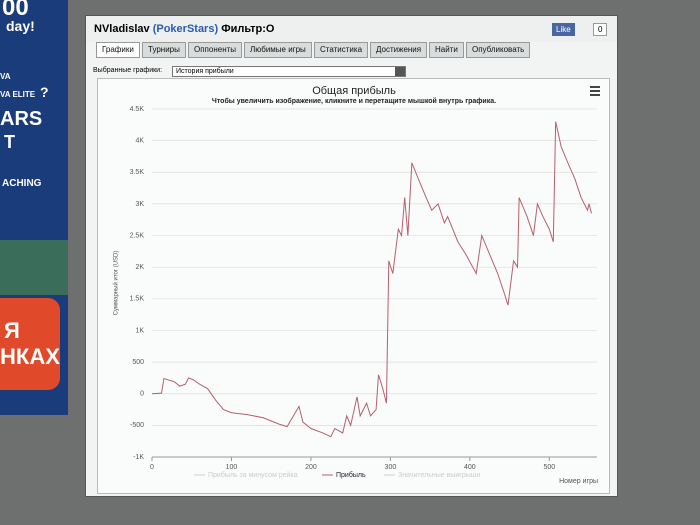 This screenshot has height=525, width=700. What do you see at coordinates (34, 267) in the screenshot?
I see `ad-light` at bounding box center [34, 267].